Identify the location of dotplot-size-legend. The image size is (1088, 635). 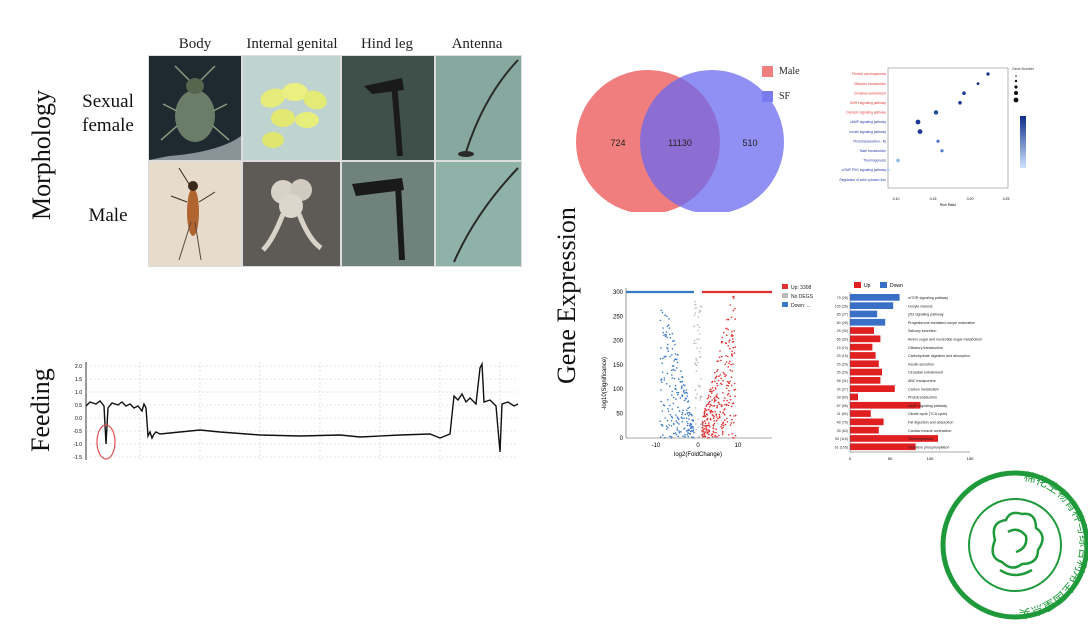
(1016, 89).